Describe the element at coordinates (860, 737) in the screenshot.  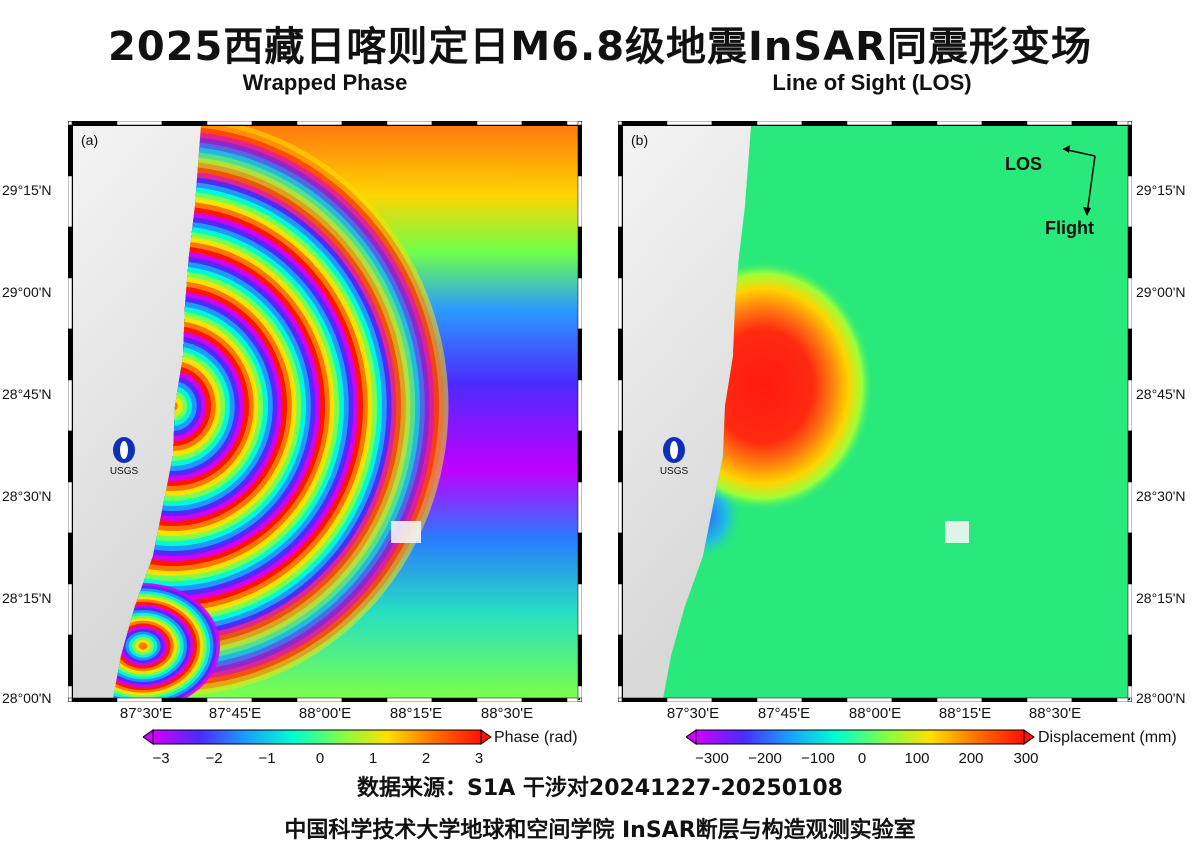
I see `displacement-colorbar` at that location.